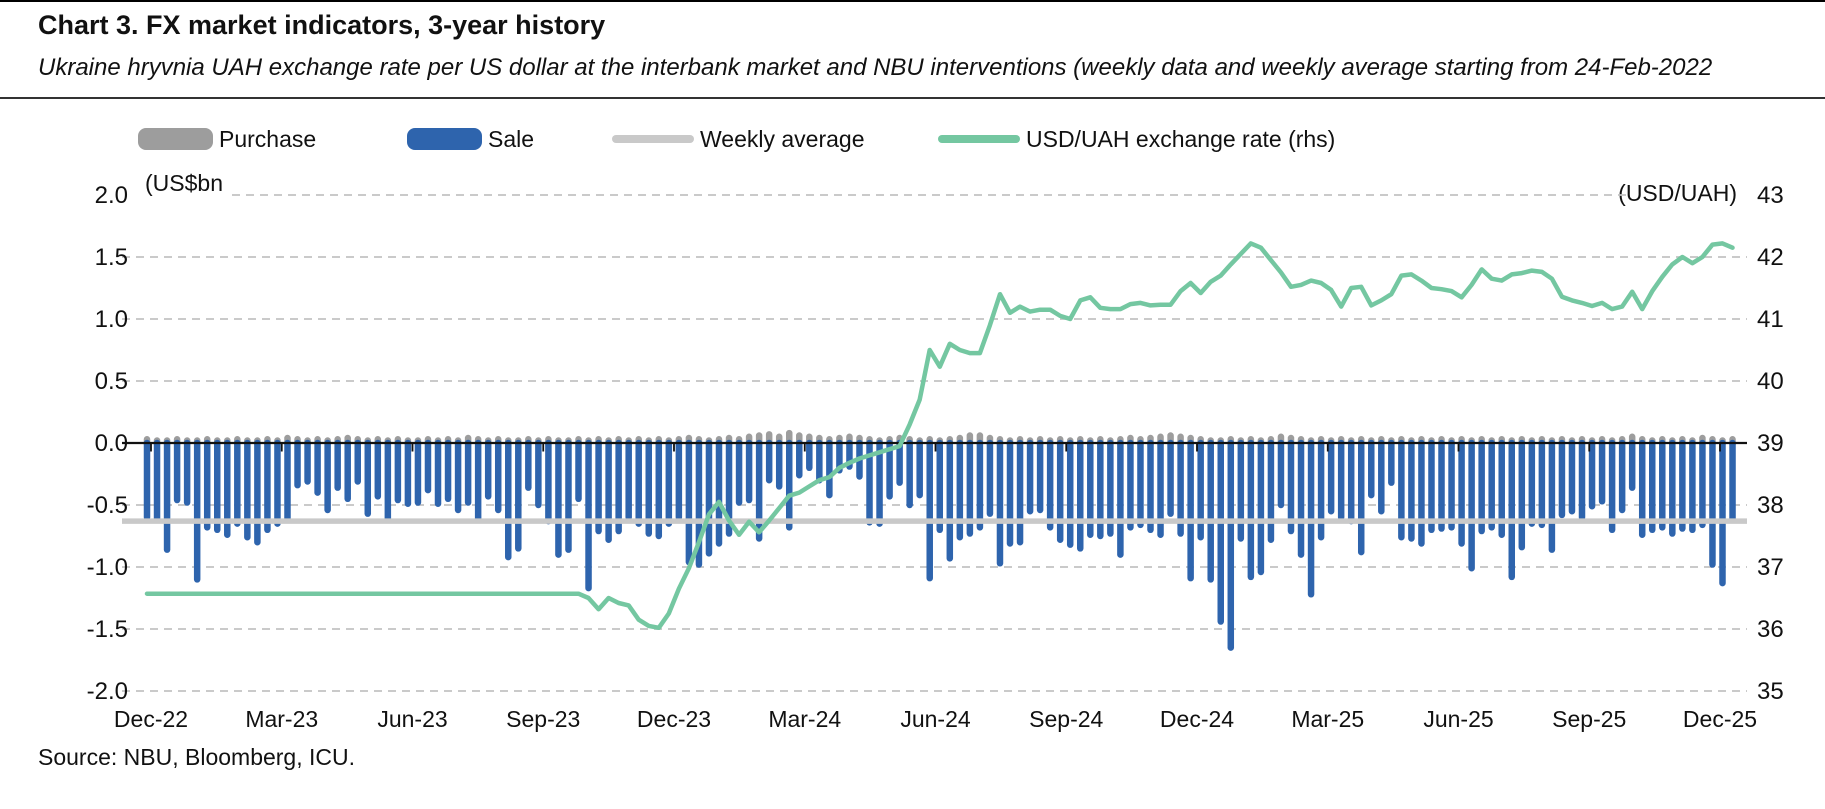 The height and width of the screenshot is (809, 1825). I want to click on svg-text: Sep-23, so click(543, 719).